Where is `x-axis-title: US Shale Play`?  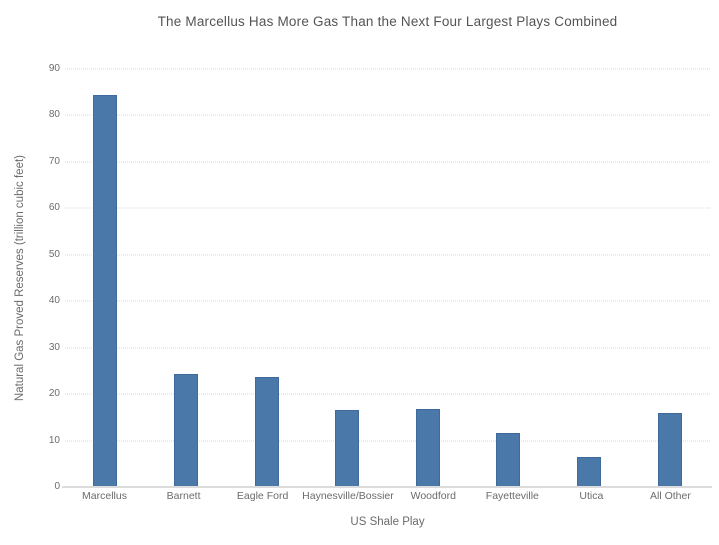 x-axis-title: US Shale Play is located at coordinates (387, 522).